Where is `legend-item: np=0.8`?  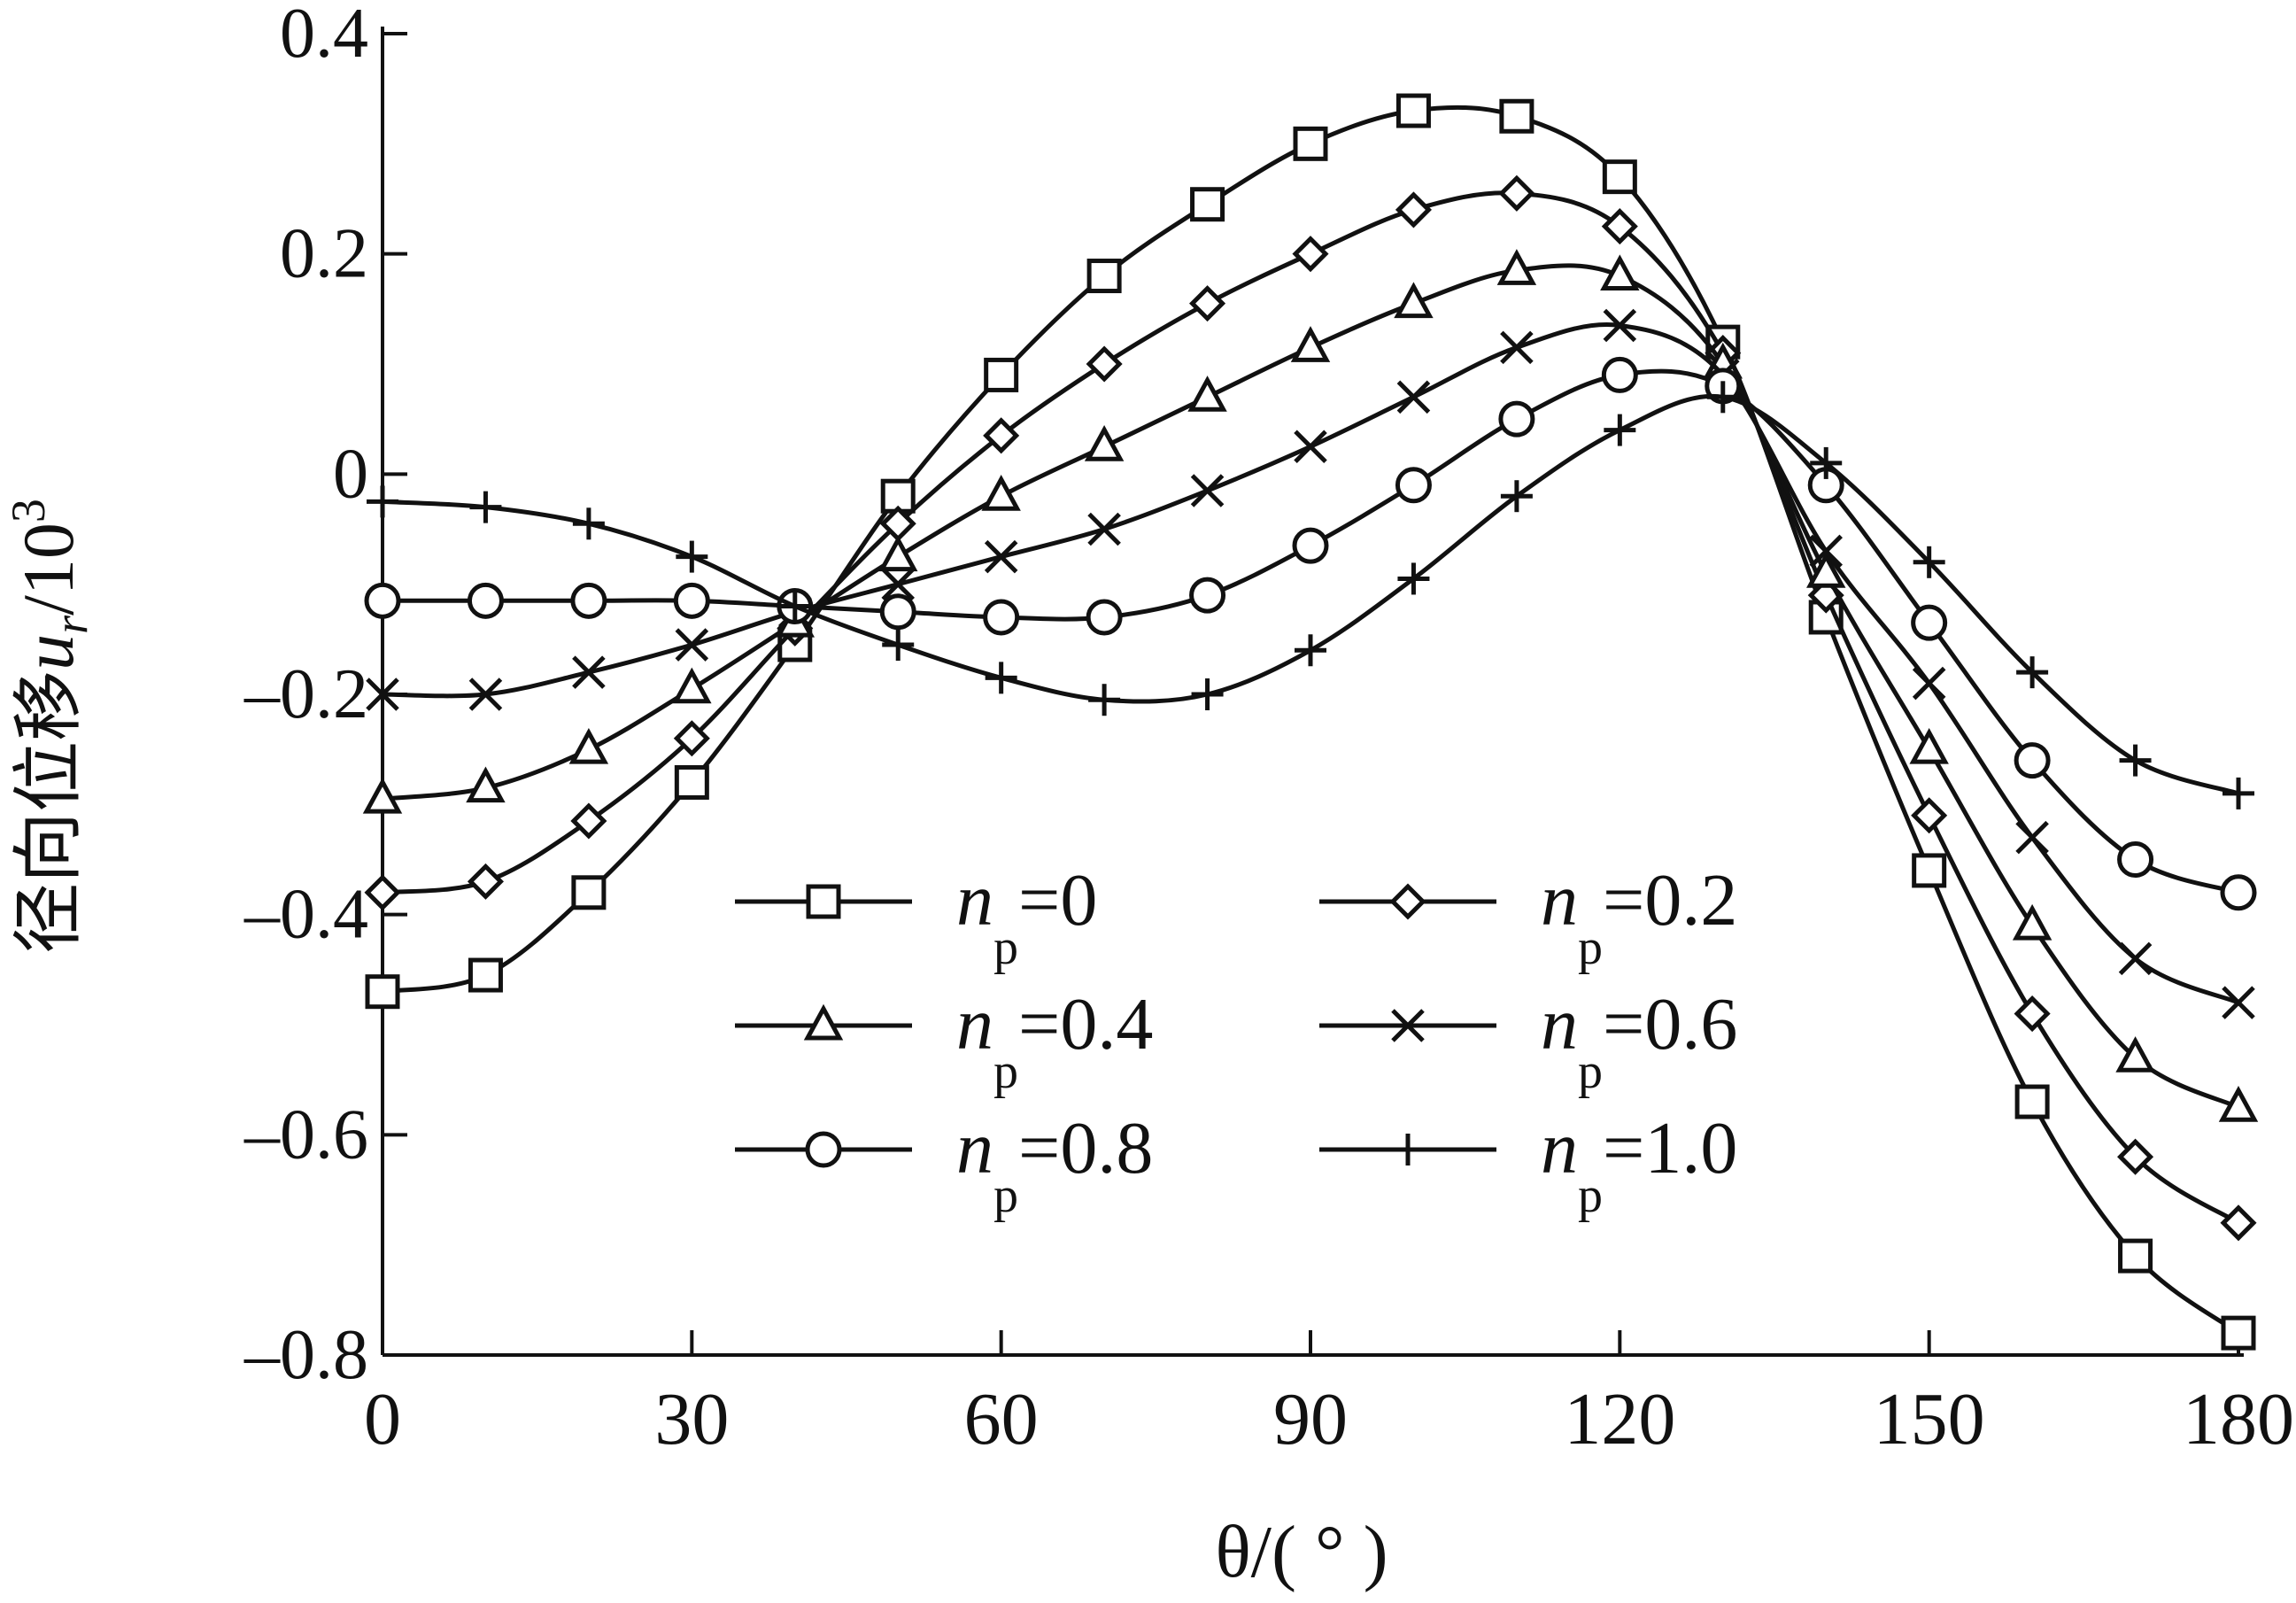 legend-item: np=0.8 is located at coordinates (944, 1165).